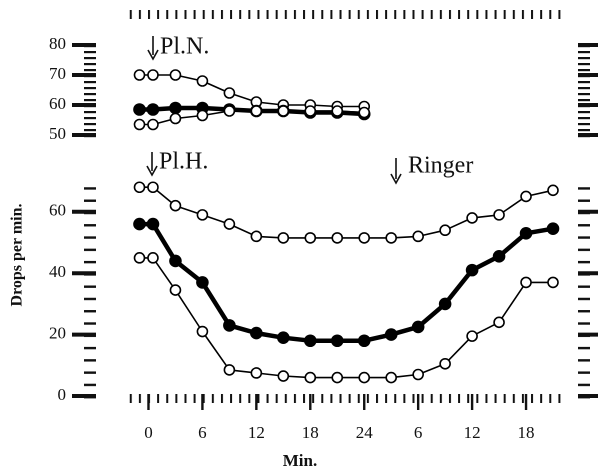 Image resolution: width=601 pixels, height=474 pixels. I want to click on left-ruler-bottom, so click(90, 290).